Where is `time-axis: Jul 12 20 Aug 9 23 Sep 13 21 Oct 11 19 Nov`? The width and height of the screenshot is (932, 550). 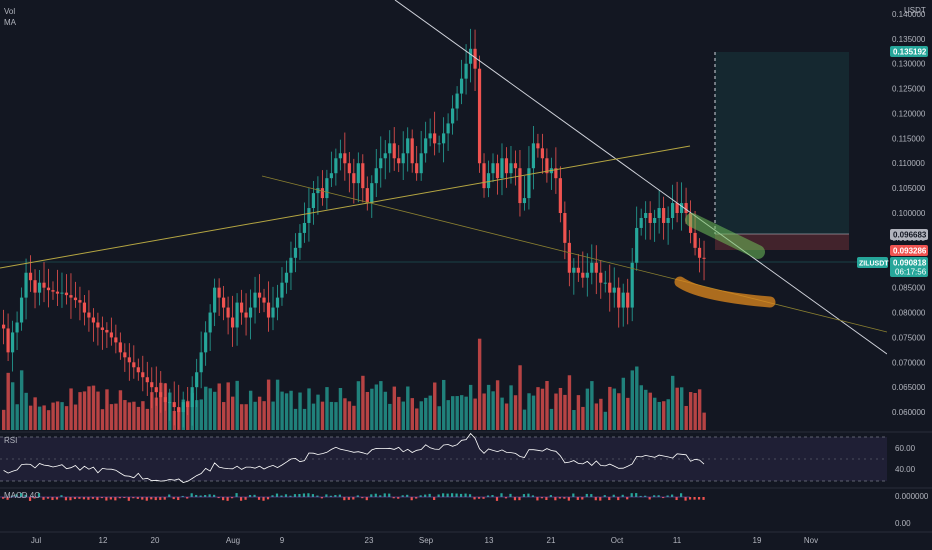
time-axis: Jul 12 20 Aug 9 23 Sep 13 21 Oct 11 19 Nov is located at coordinates (424, 540).